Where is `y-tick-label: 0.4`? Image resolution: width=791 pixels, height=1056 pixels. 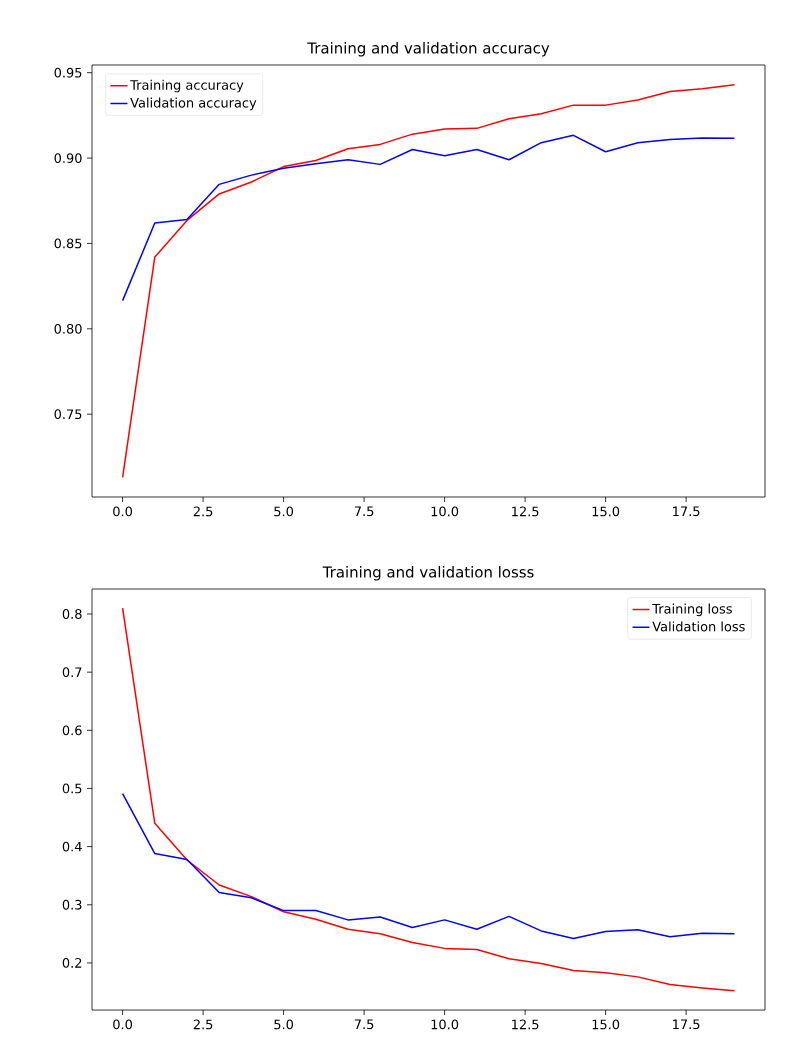 y-tick-label: 0.4 is located at coordinates (72, 846).